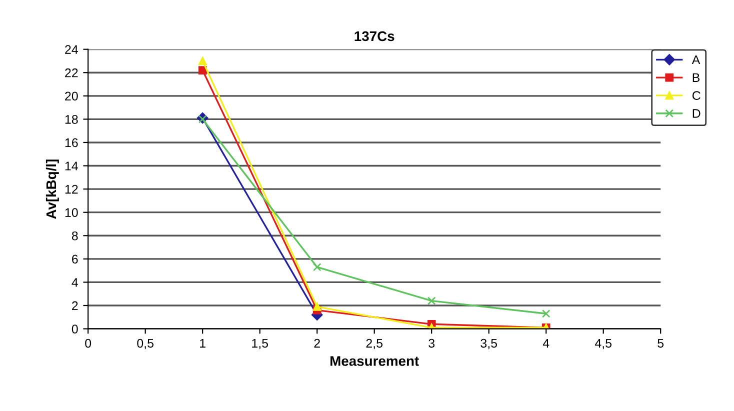 This screenshot has width=734, height=411. Describe the element at coordinates (260, 344) in the screenshot. I see `x-tick-label: 1,5` at that location.